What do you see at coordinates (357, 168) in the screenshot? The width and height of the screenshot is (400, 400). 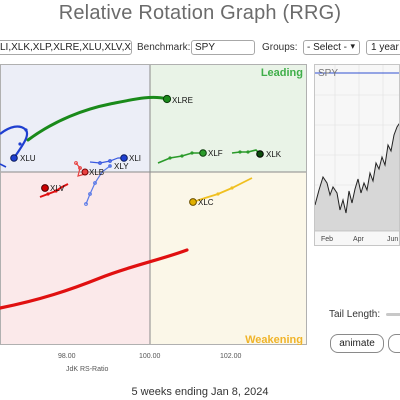 I see `price-series-line` at bounding box center [357, 168].